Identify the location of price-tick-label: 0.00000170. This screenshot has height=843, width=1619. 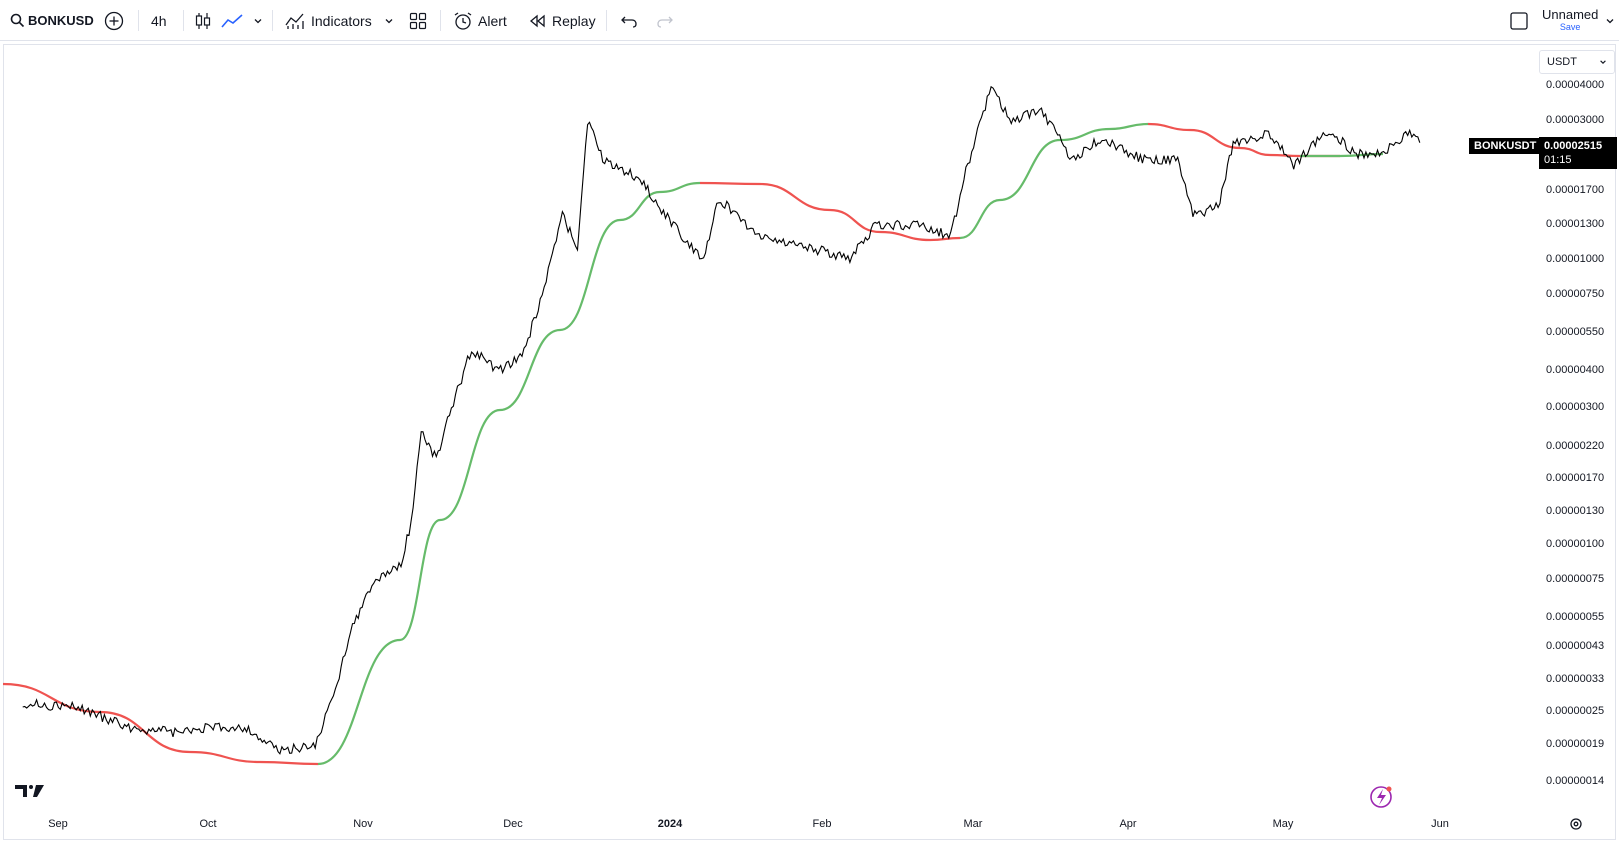
(1575, 478).